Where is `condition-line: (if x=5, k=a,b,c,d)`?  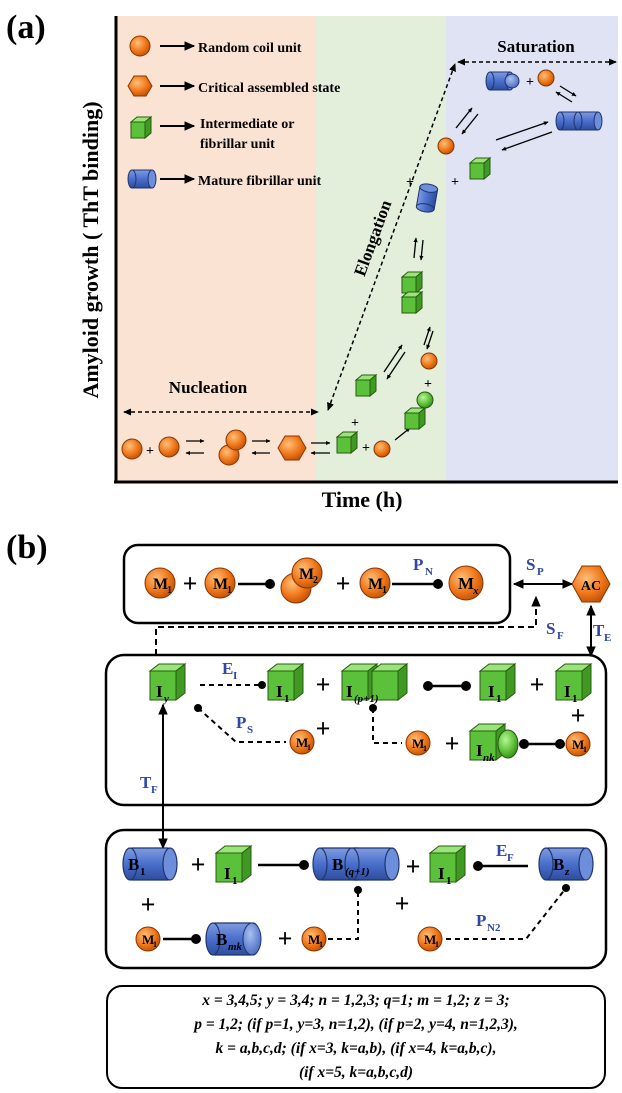
condition-line: (if x=5, k=a,b,c,d) is located at coordinates (356, 1072).